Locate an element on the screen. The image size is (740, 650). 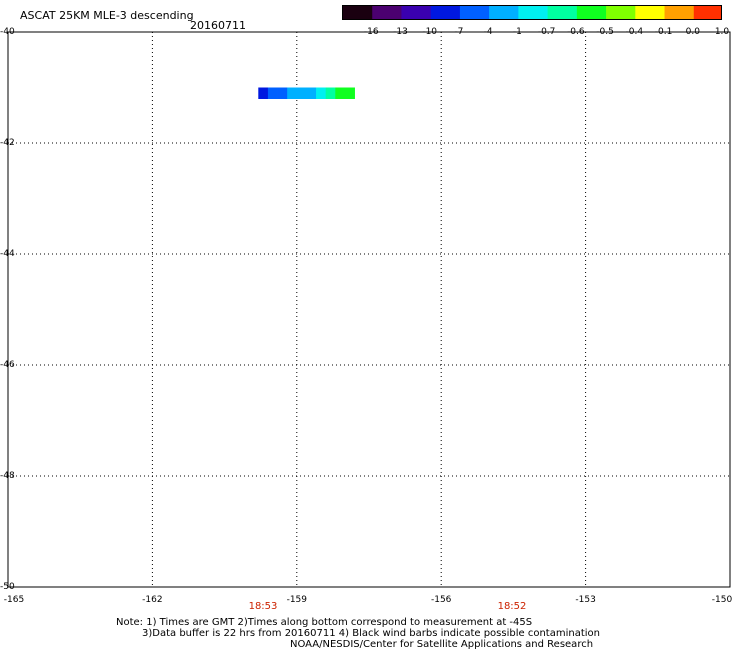
y-tick-label: -48 is located at coordinates (7, 476).